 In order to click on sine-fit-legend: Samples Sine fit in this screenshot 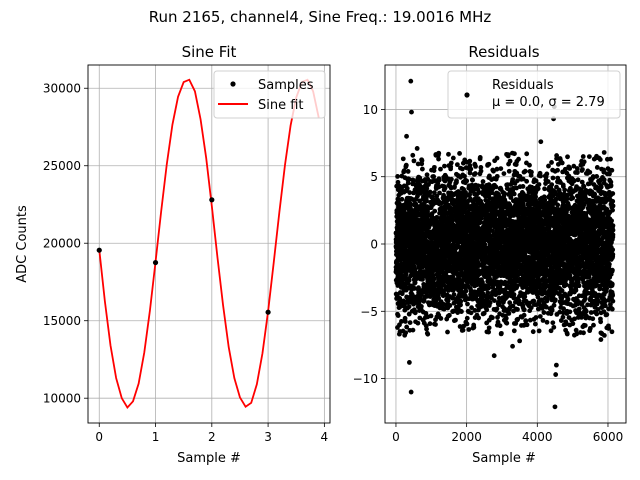, I will do `click(269, 94)`.